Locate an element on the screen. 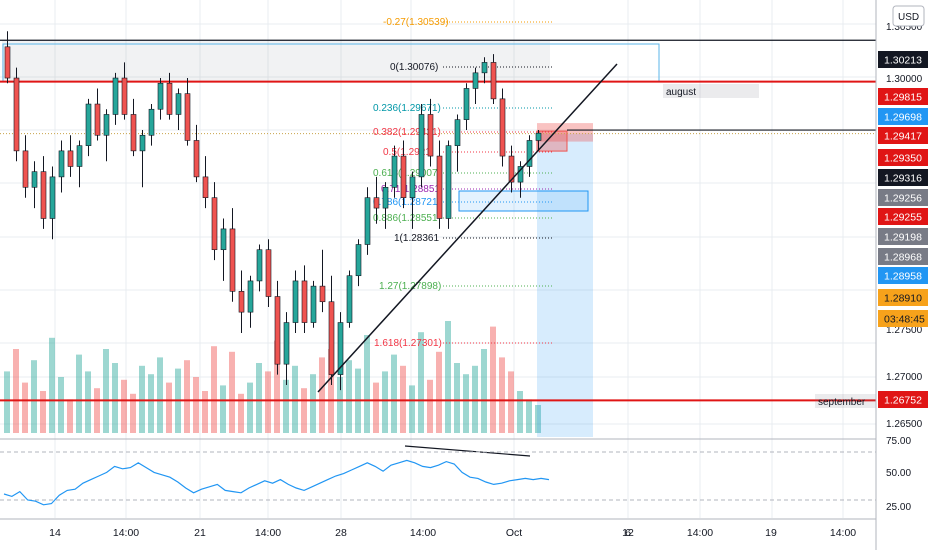  price-tag-label: 1.28910 is located at coordinates (903, 299).